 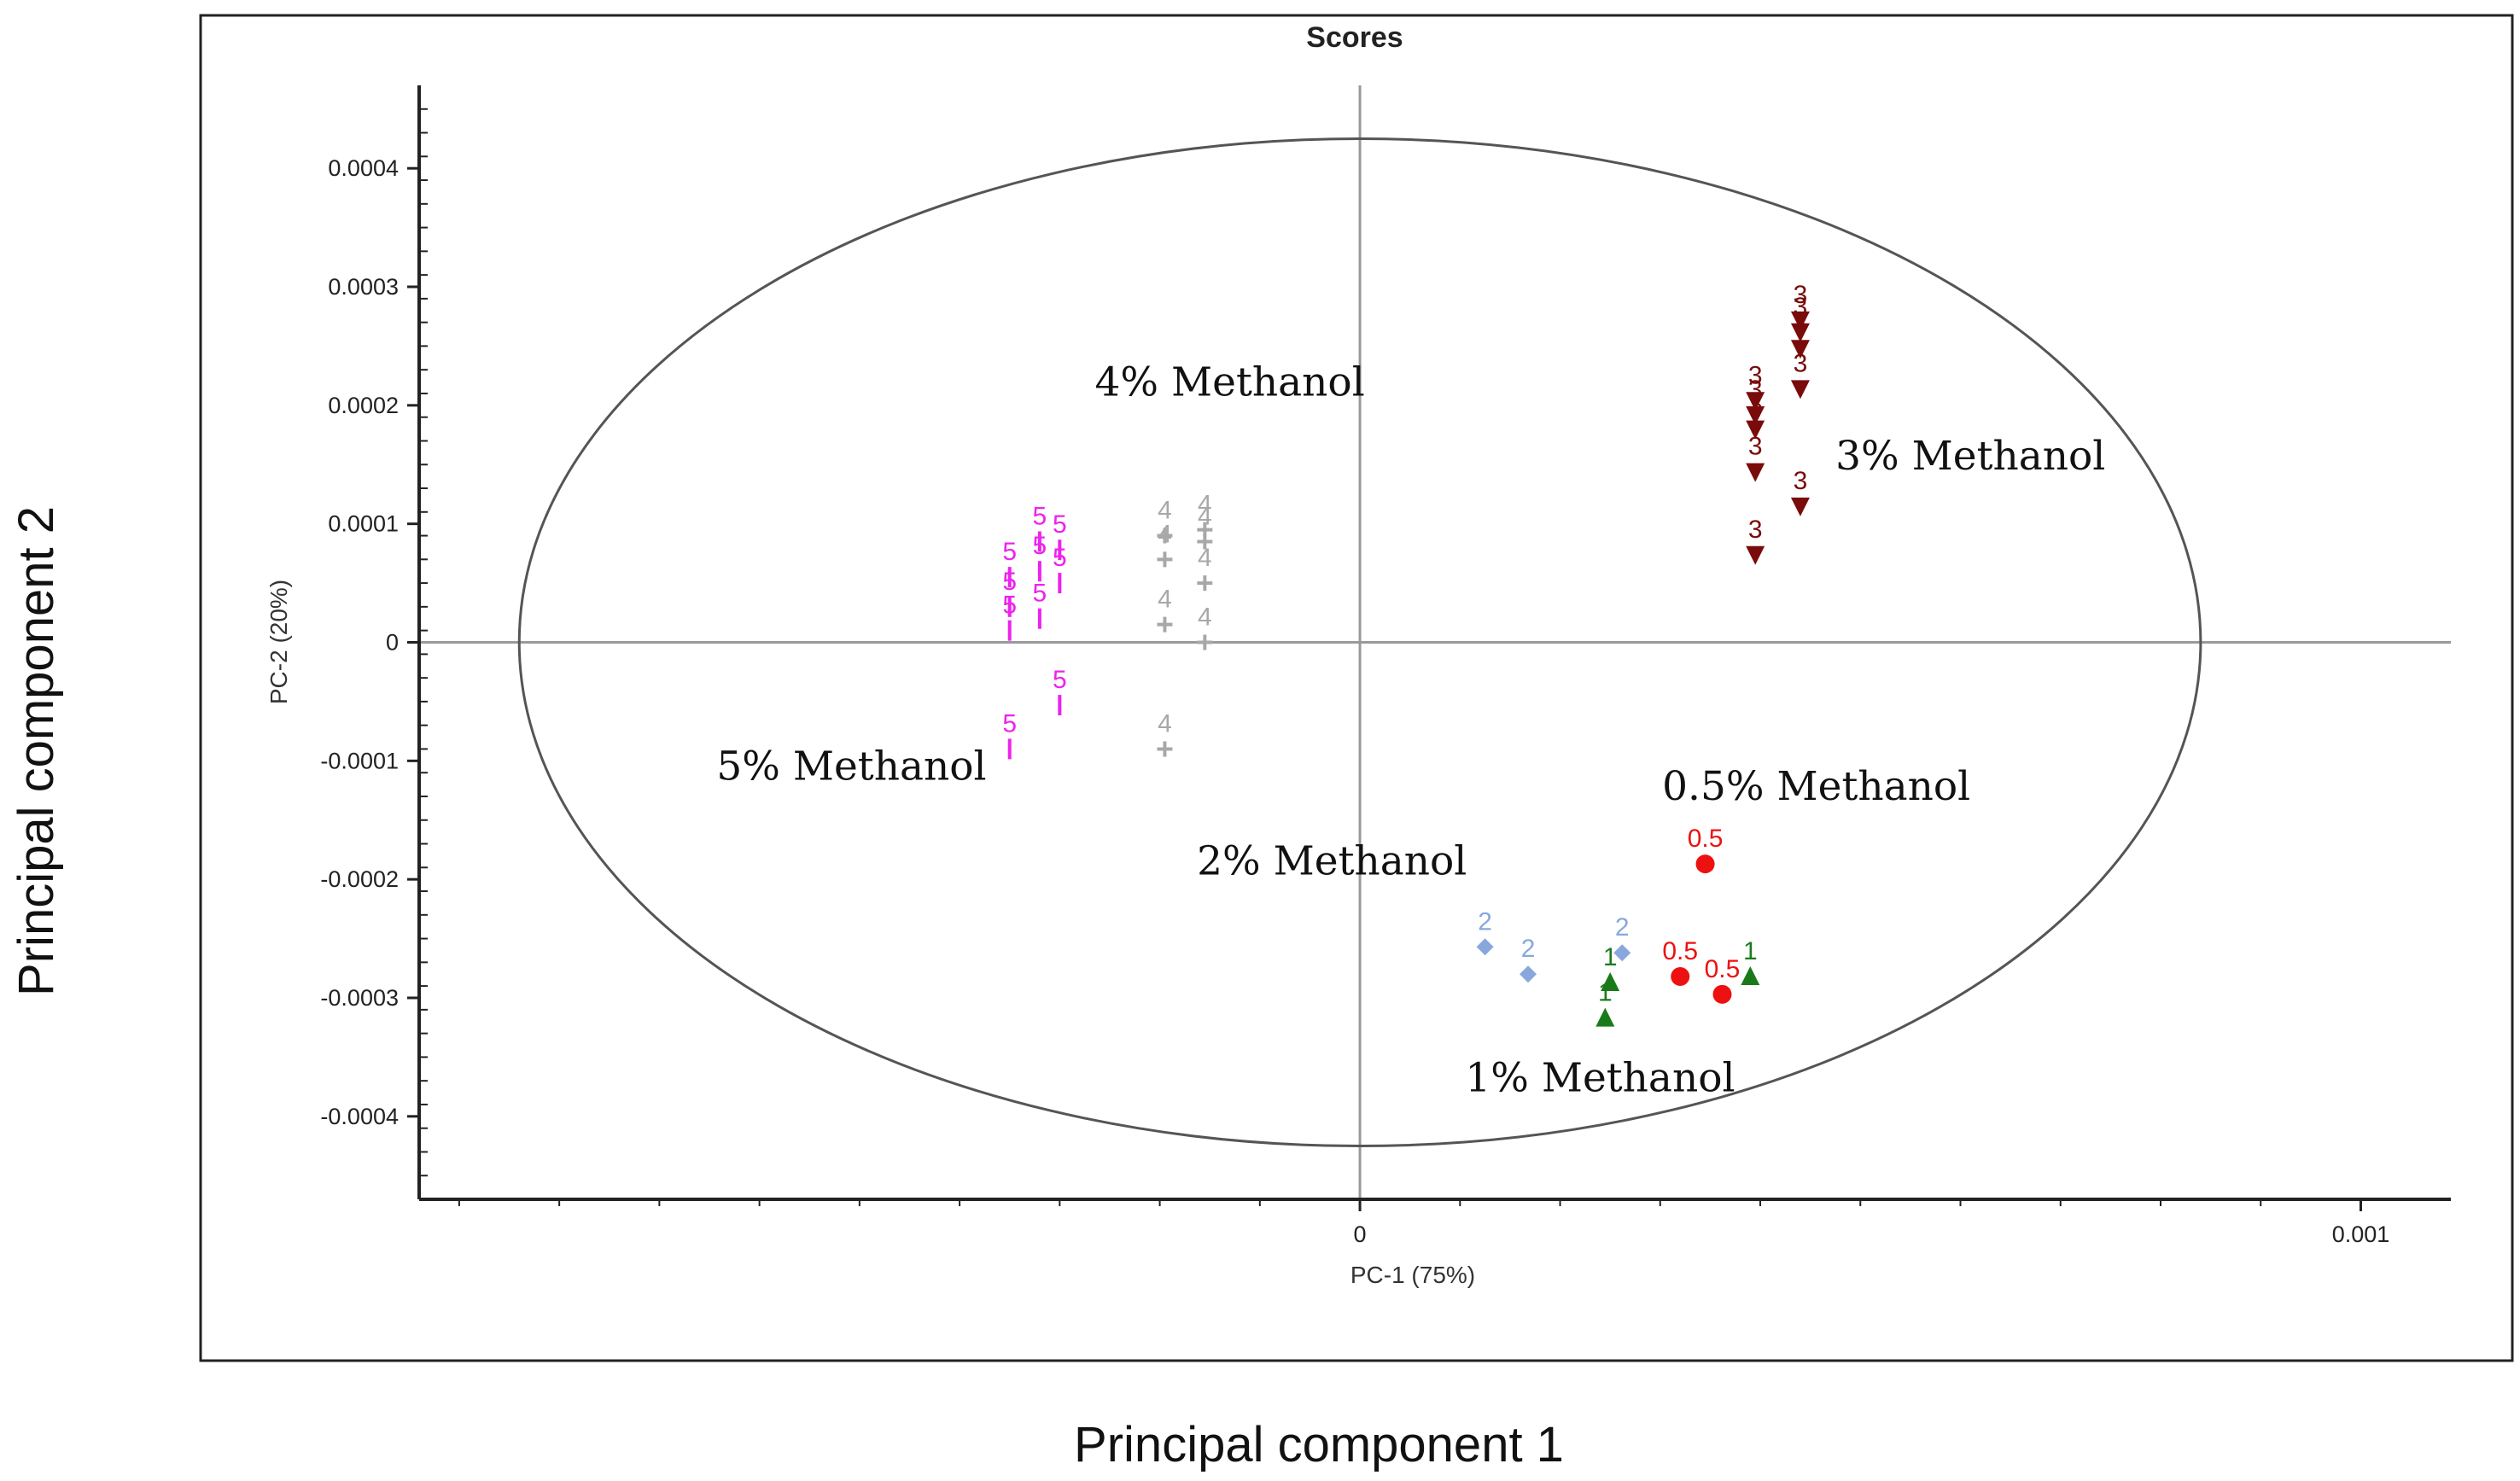 I want to click on chart-title: Scores, so click(x=1354, y=37).